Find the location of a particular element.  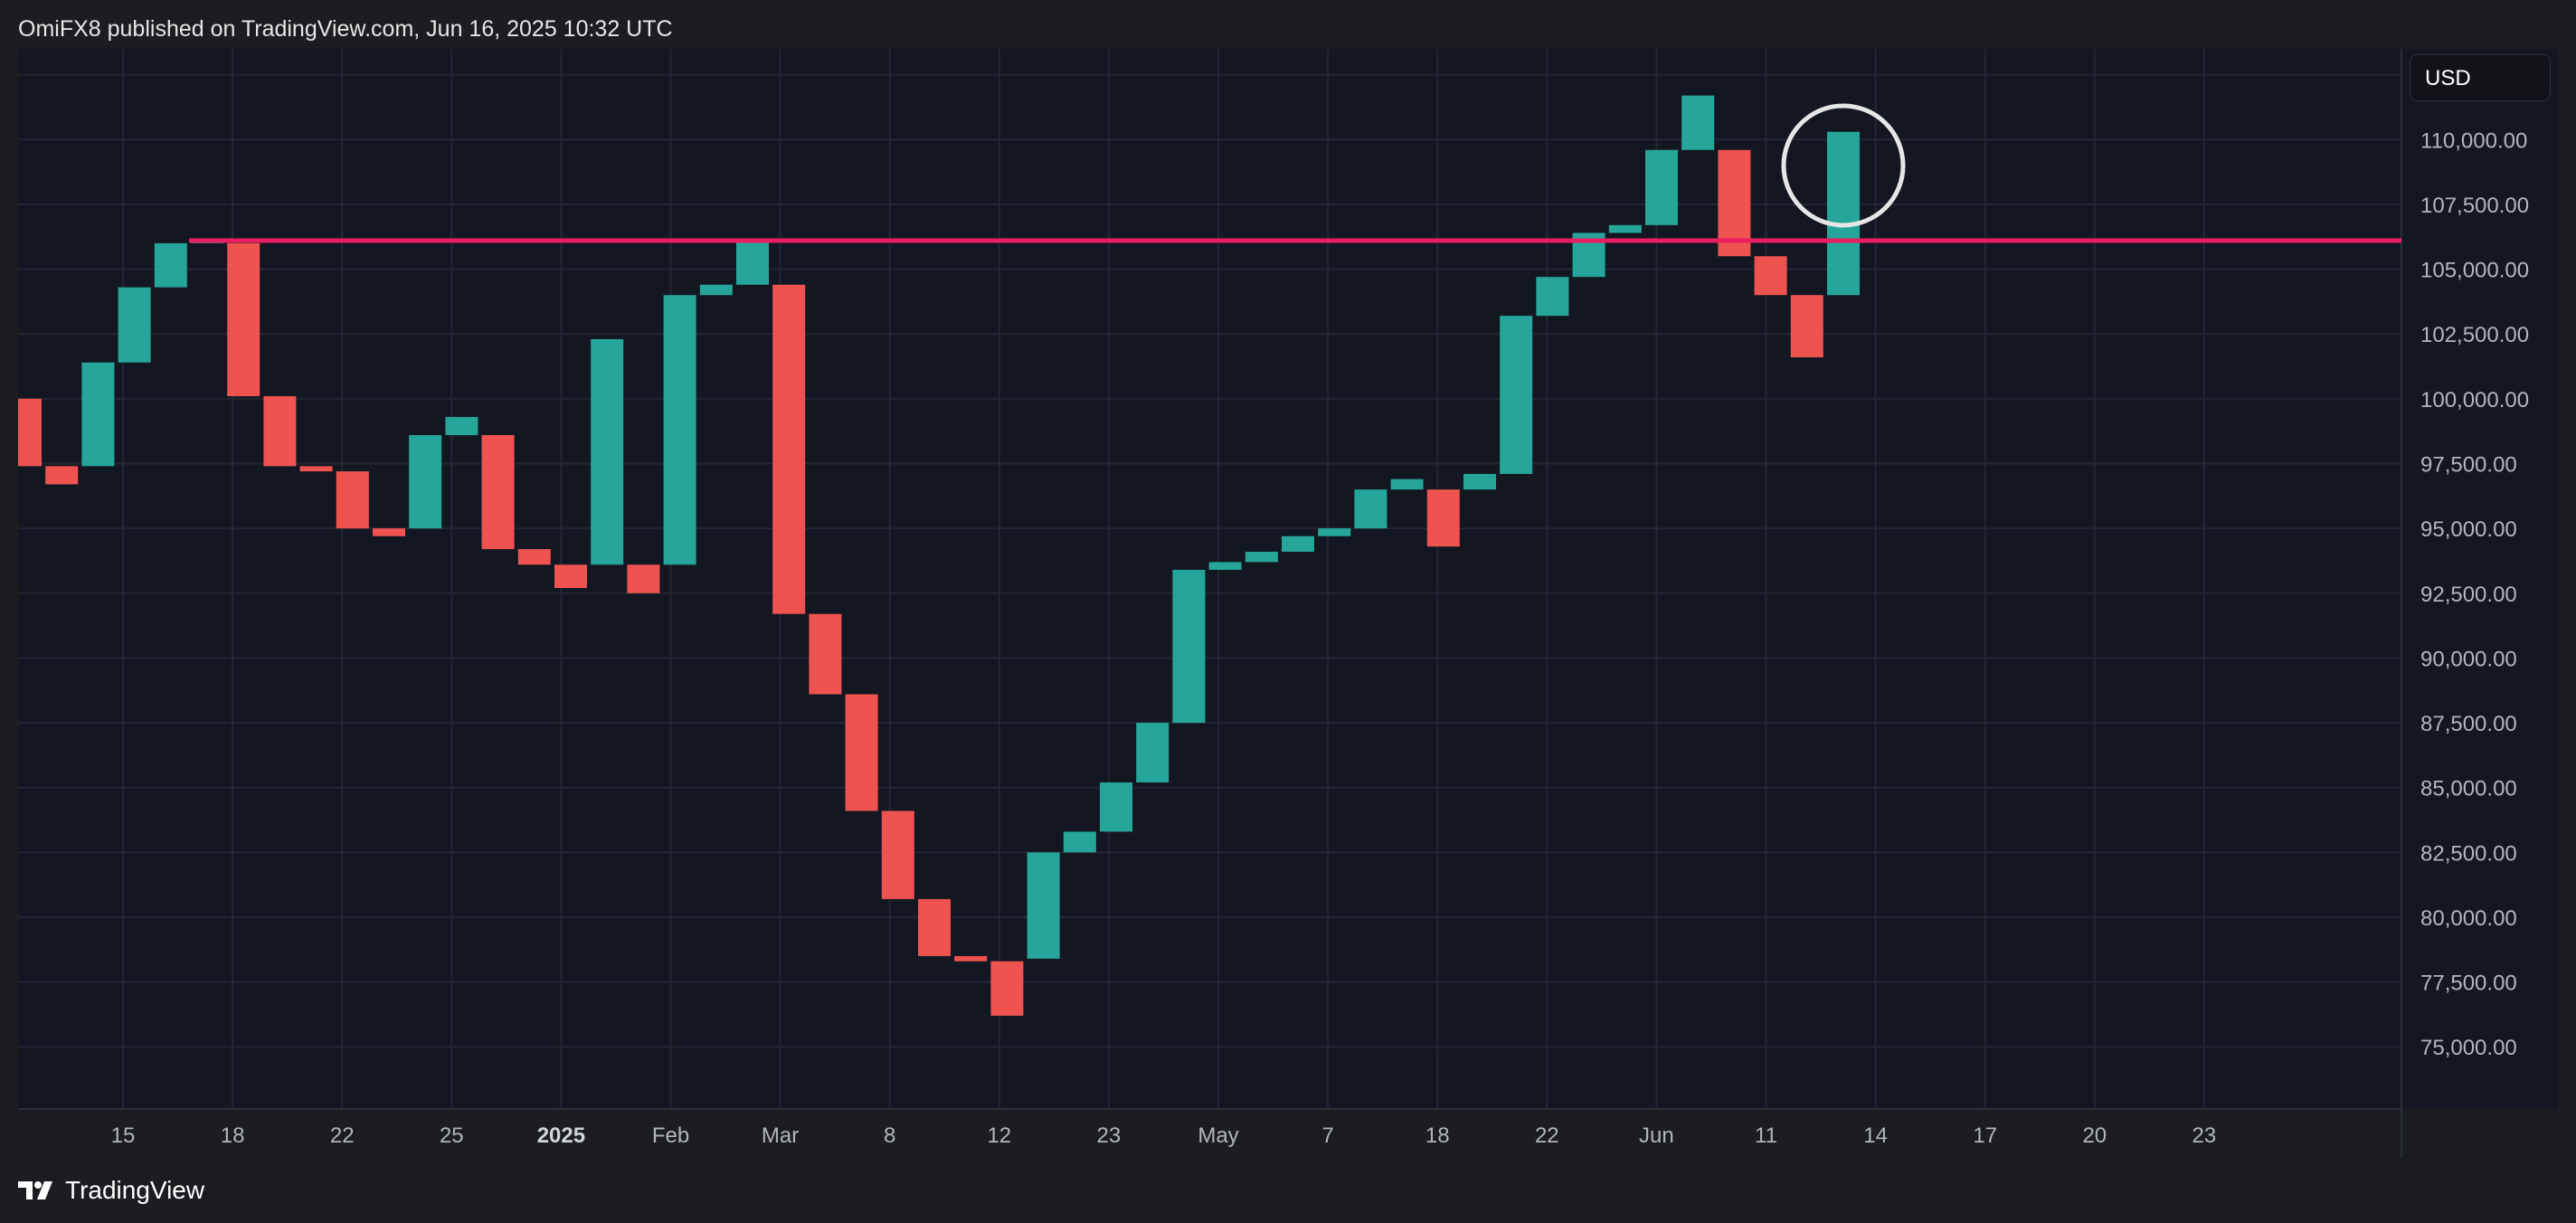

price-scale-background is located at coordinates (2479, 579).